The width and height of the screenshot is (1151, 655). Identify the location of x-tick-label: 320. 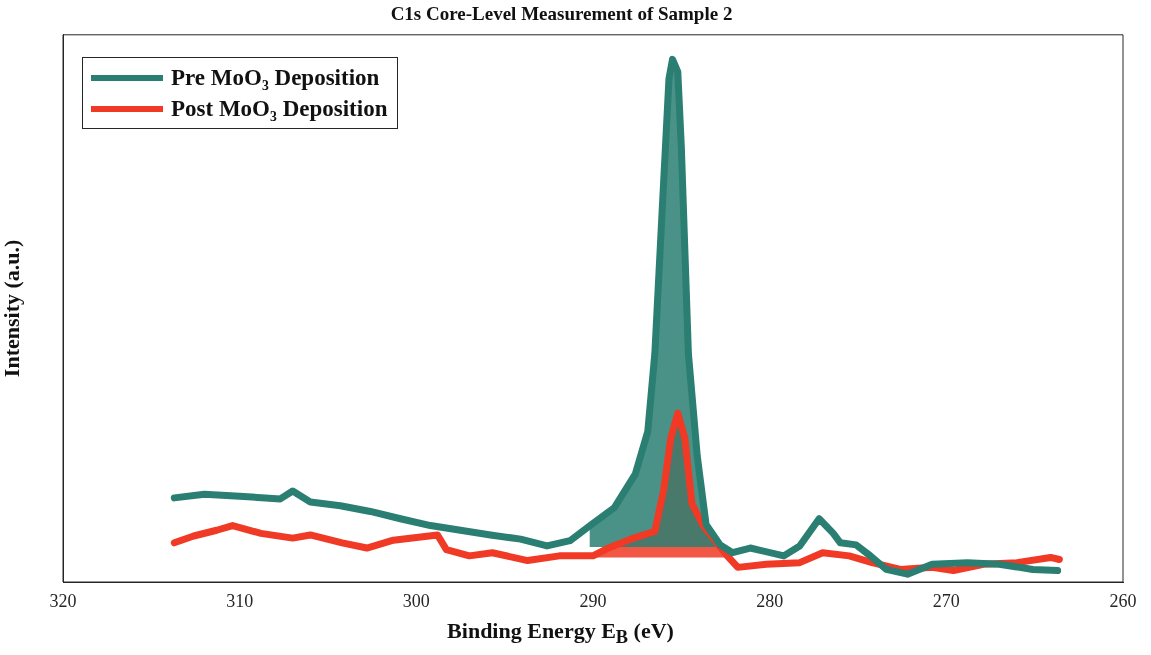
(63, 600).